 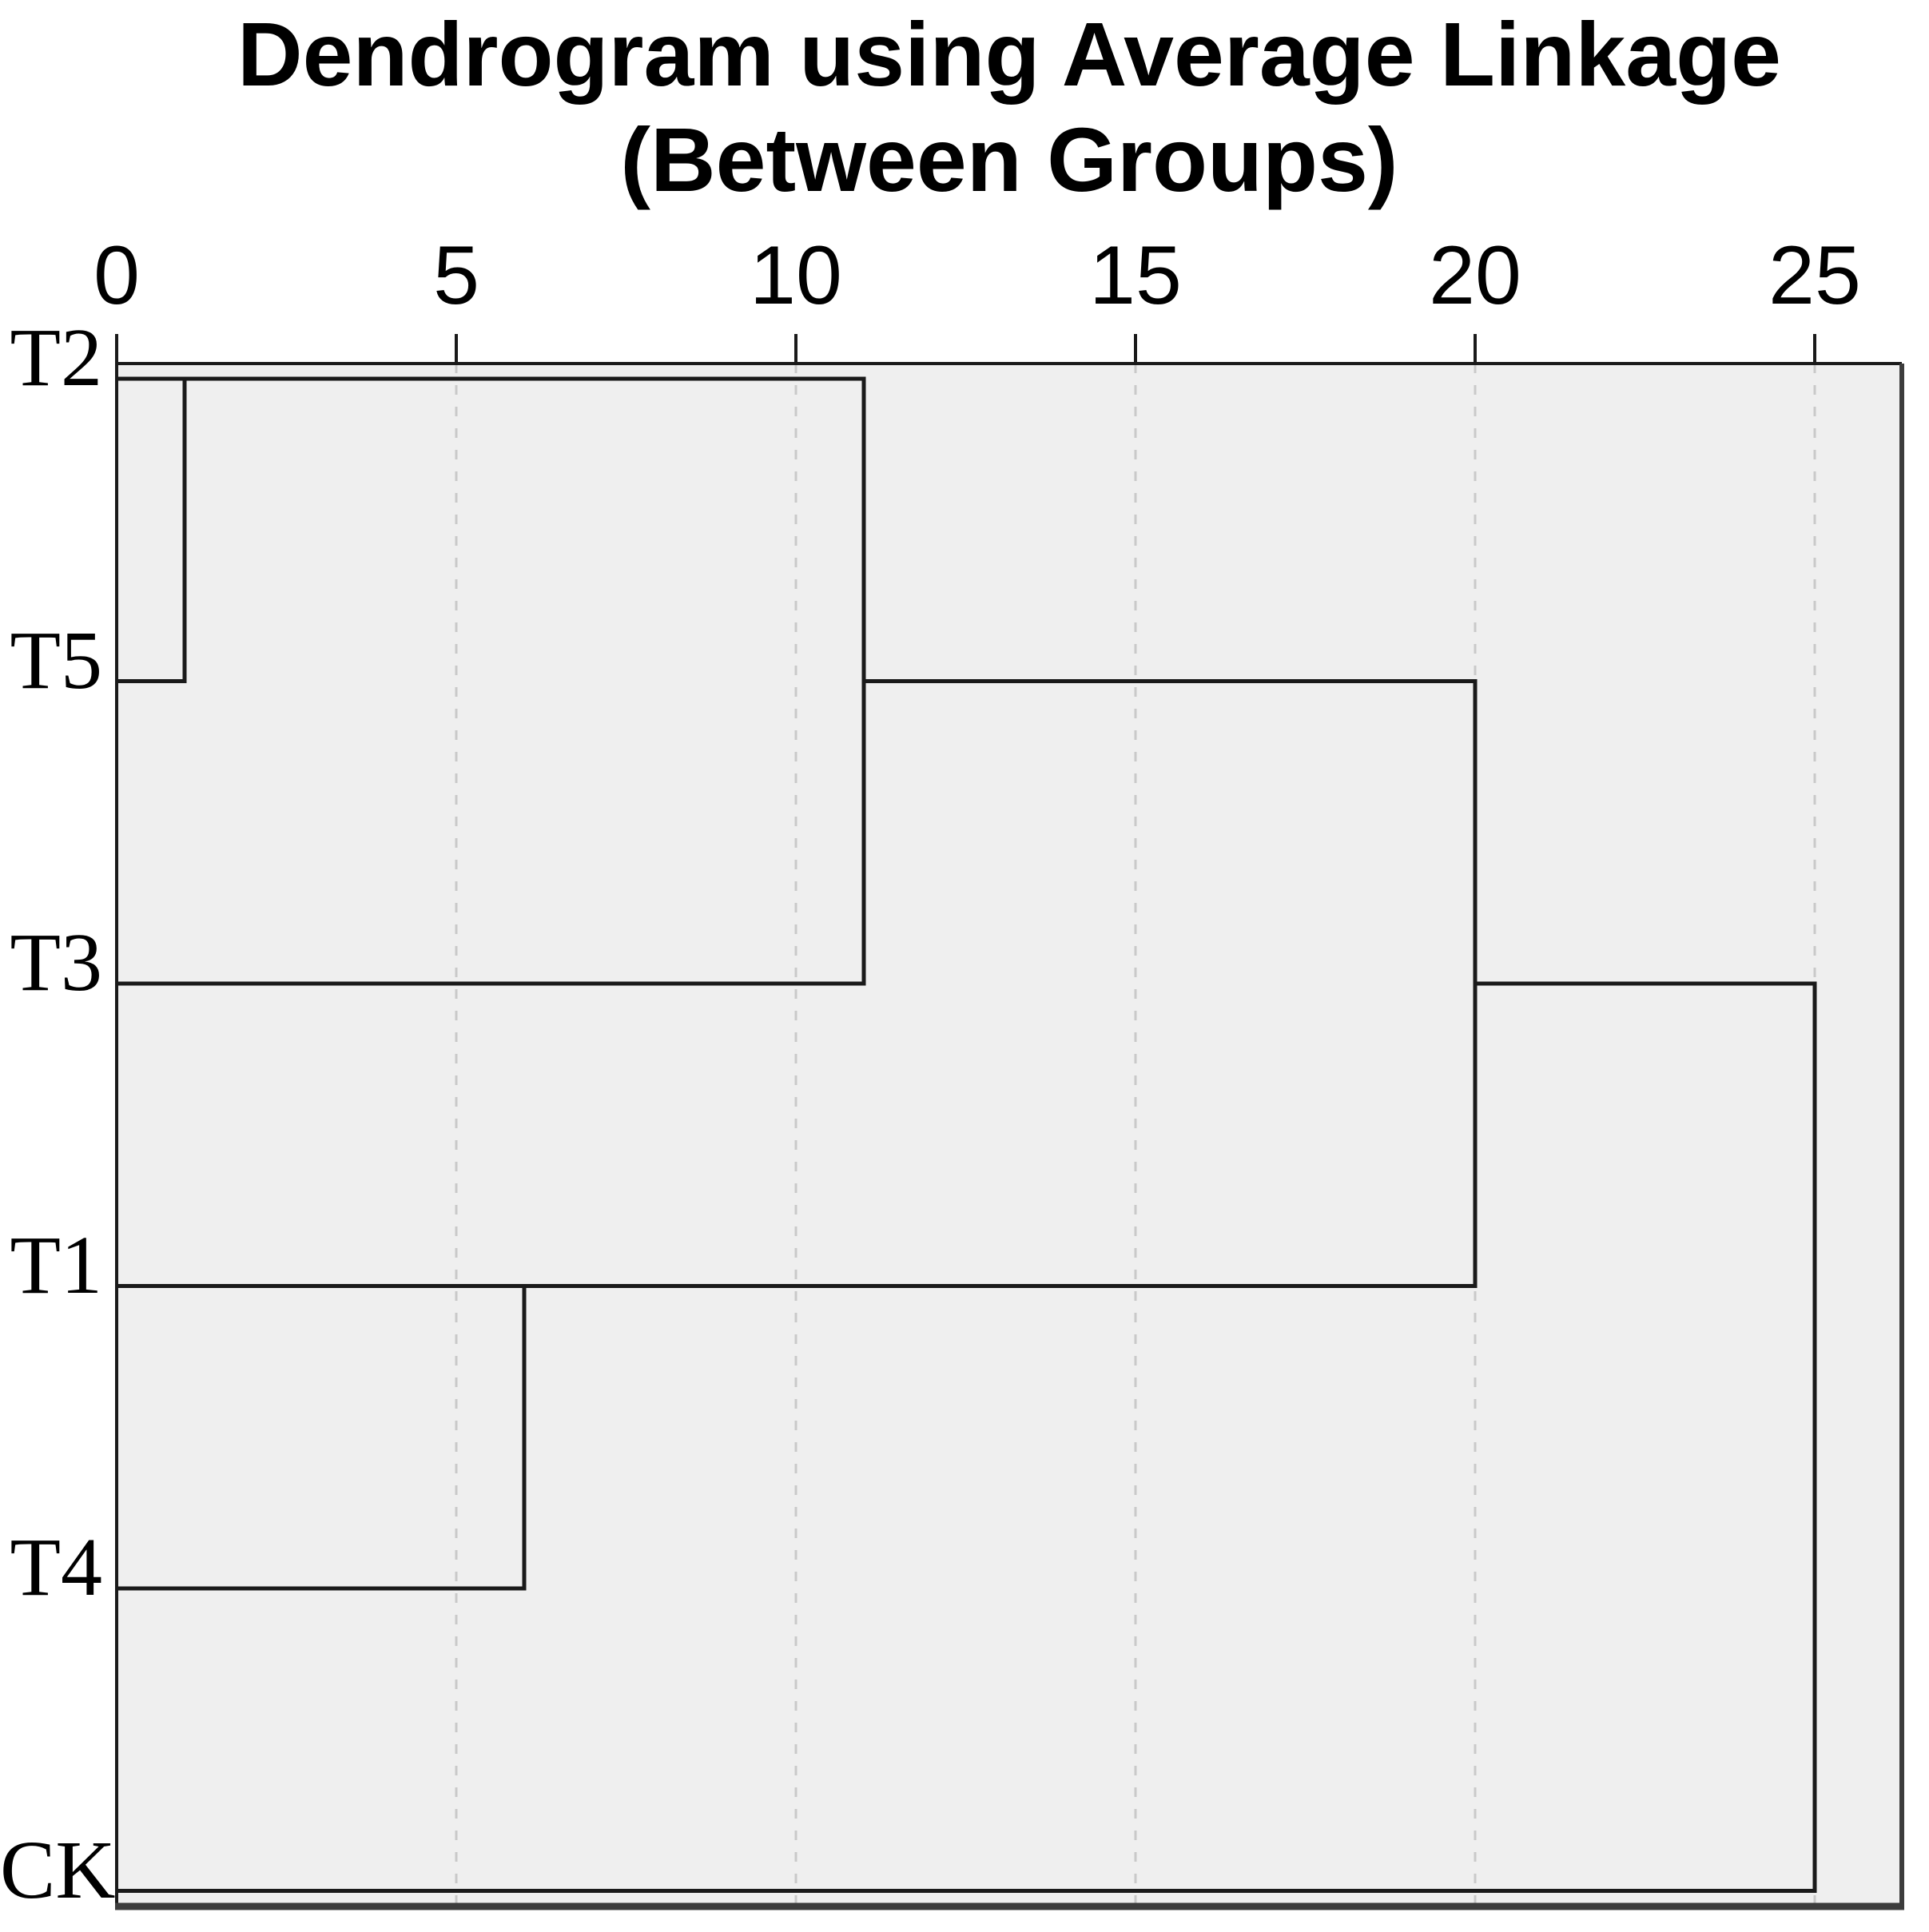 What do you see at coordinates (796, 275) in the screenshot?
I see `axis-tick-label-10: 10` at bounding box center [796, 275].